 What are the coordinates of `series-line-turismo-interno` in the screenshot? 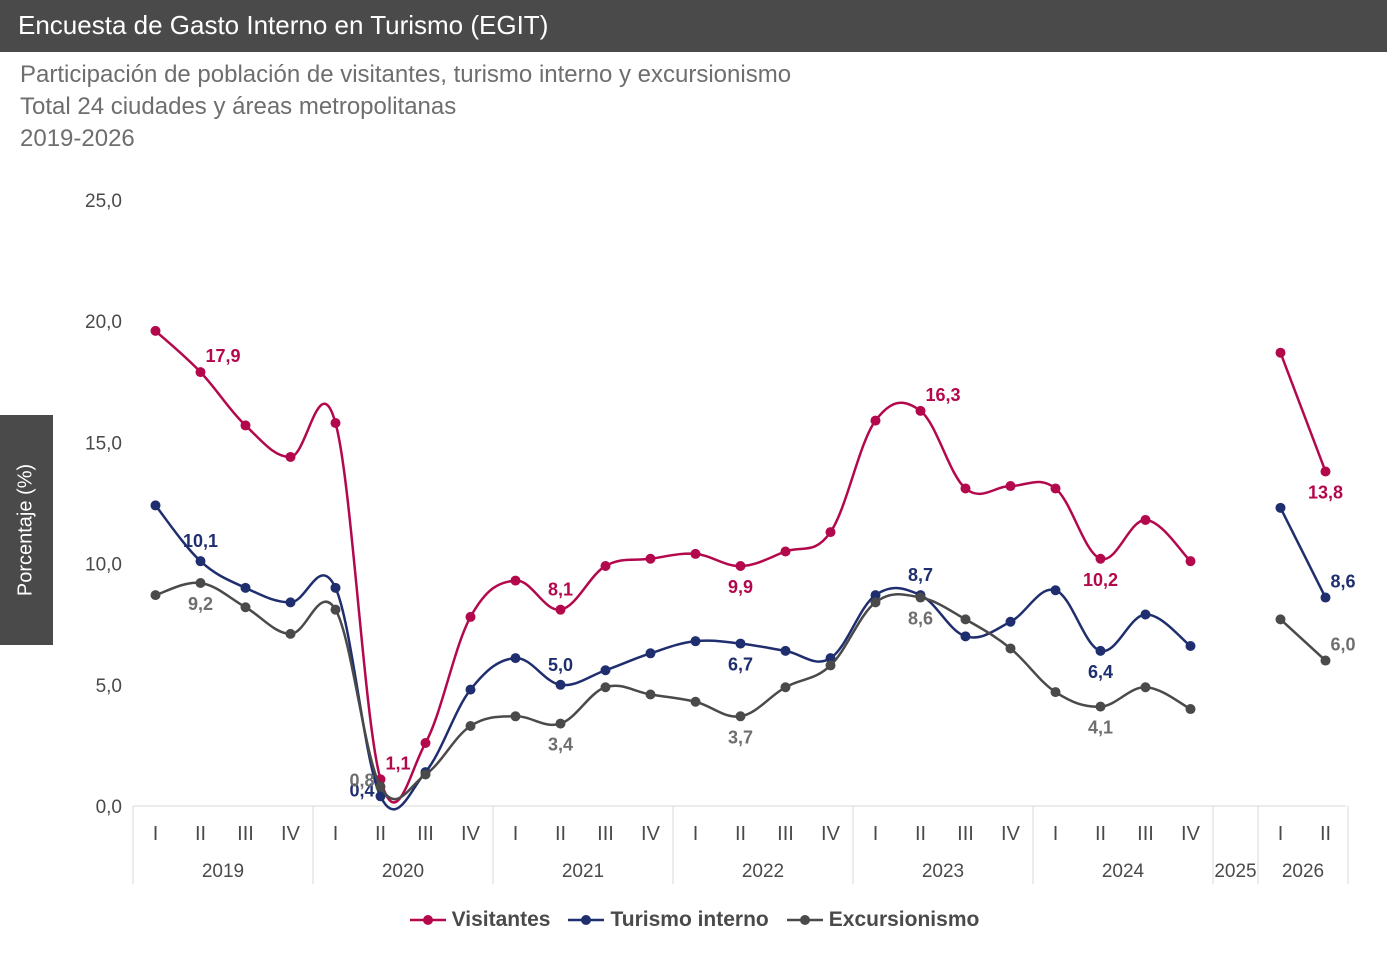 It's located at (1303, 553).